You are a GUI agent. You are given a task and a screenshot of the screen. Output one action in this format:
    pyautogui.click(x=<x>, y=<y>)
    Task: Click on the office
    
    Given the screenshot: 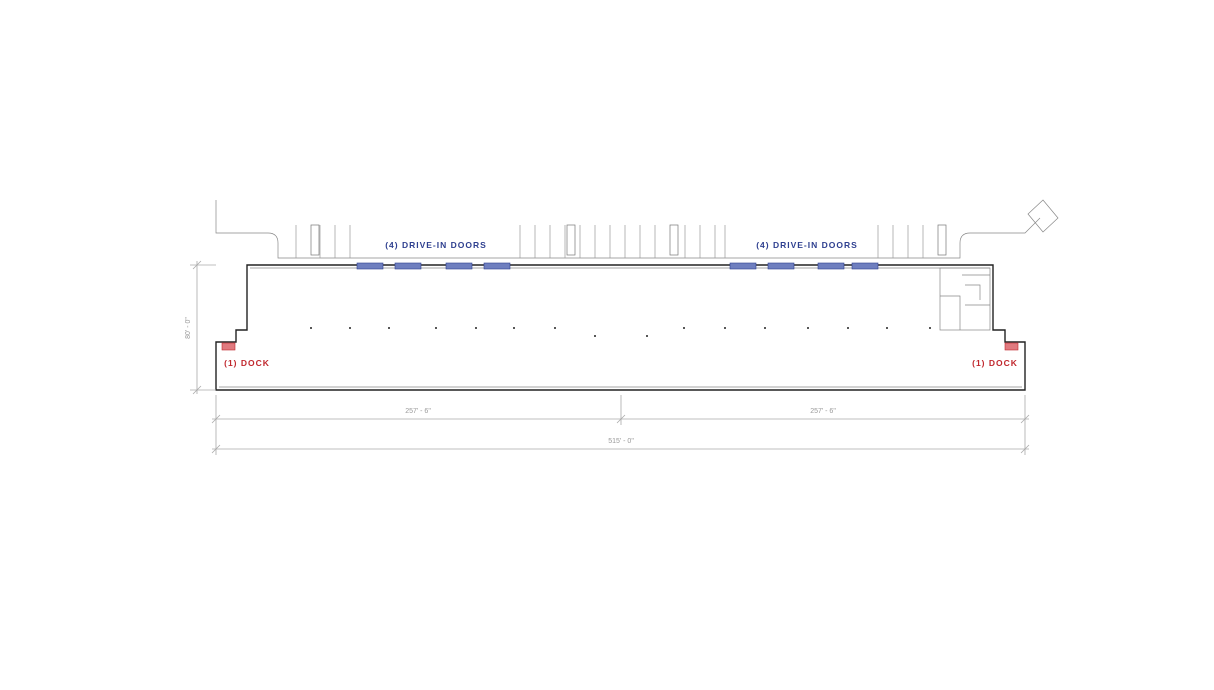 What is the action you would take?
    pyautogui.click(x=965, y=299)
    